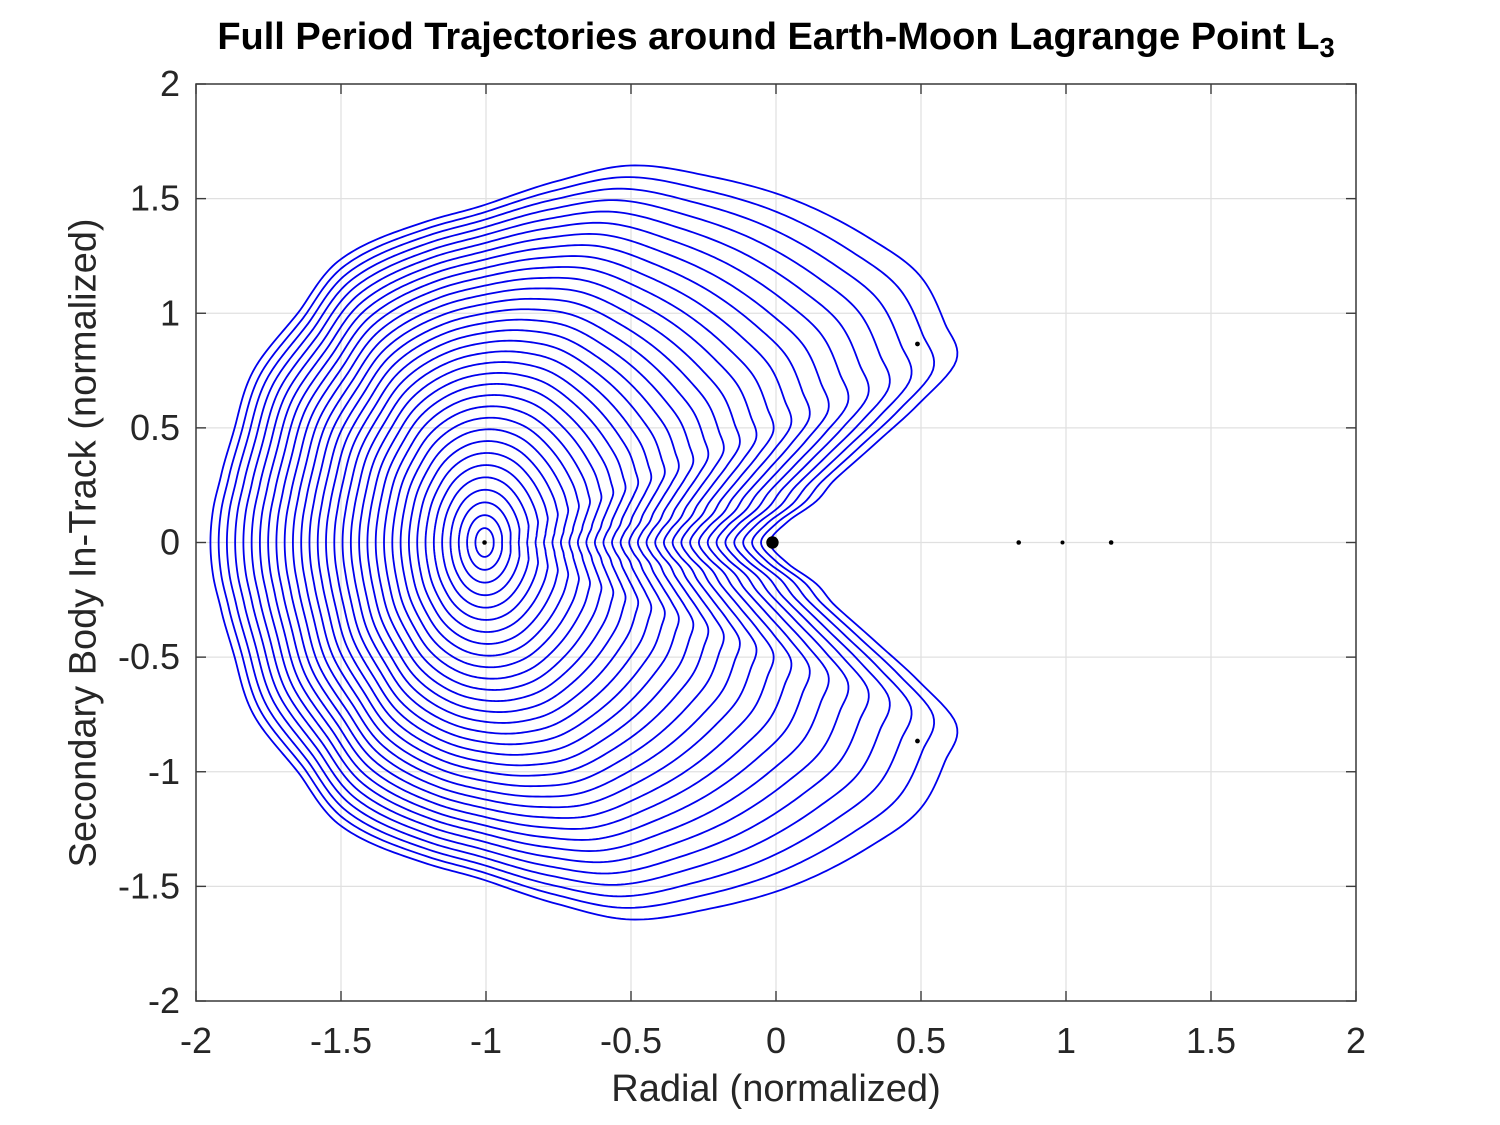 The image size is (1500, 1125). Describe the element at coordinates (155, 427) in the screenshot. I see `y-tick-label: 0.5` at that location.